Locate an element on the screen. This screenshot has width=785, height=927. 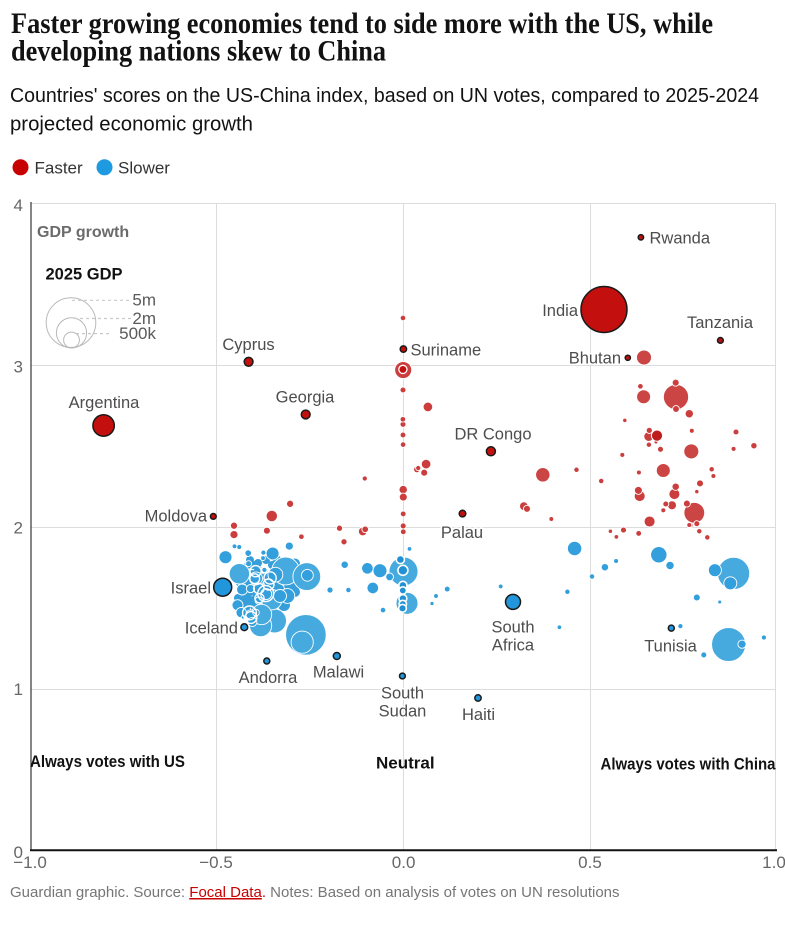
svg-text: Always votes with China is located at coordinates (688, 764).